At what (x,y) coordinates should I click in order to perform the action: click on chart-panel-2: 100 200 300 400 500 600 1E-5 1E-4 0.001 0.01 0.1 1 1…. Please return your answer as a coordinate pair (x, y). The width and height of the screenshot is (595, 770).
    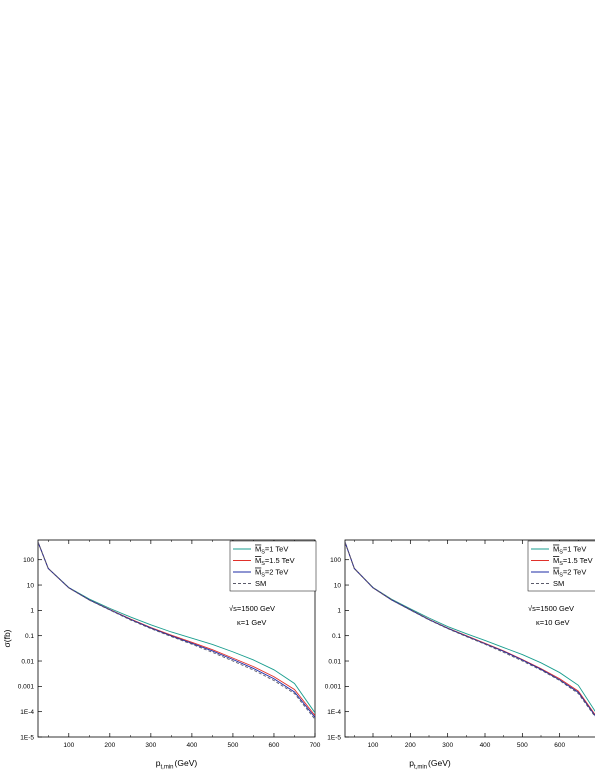
    Looking at the image, I should click on (460, 654).